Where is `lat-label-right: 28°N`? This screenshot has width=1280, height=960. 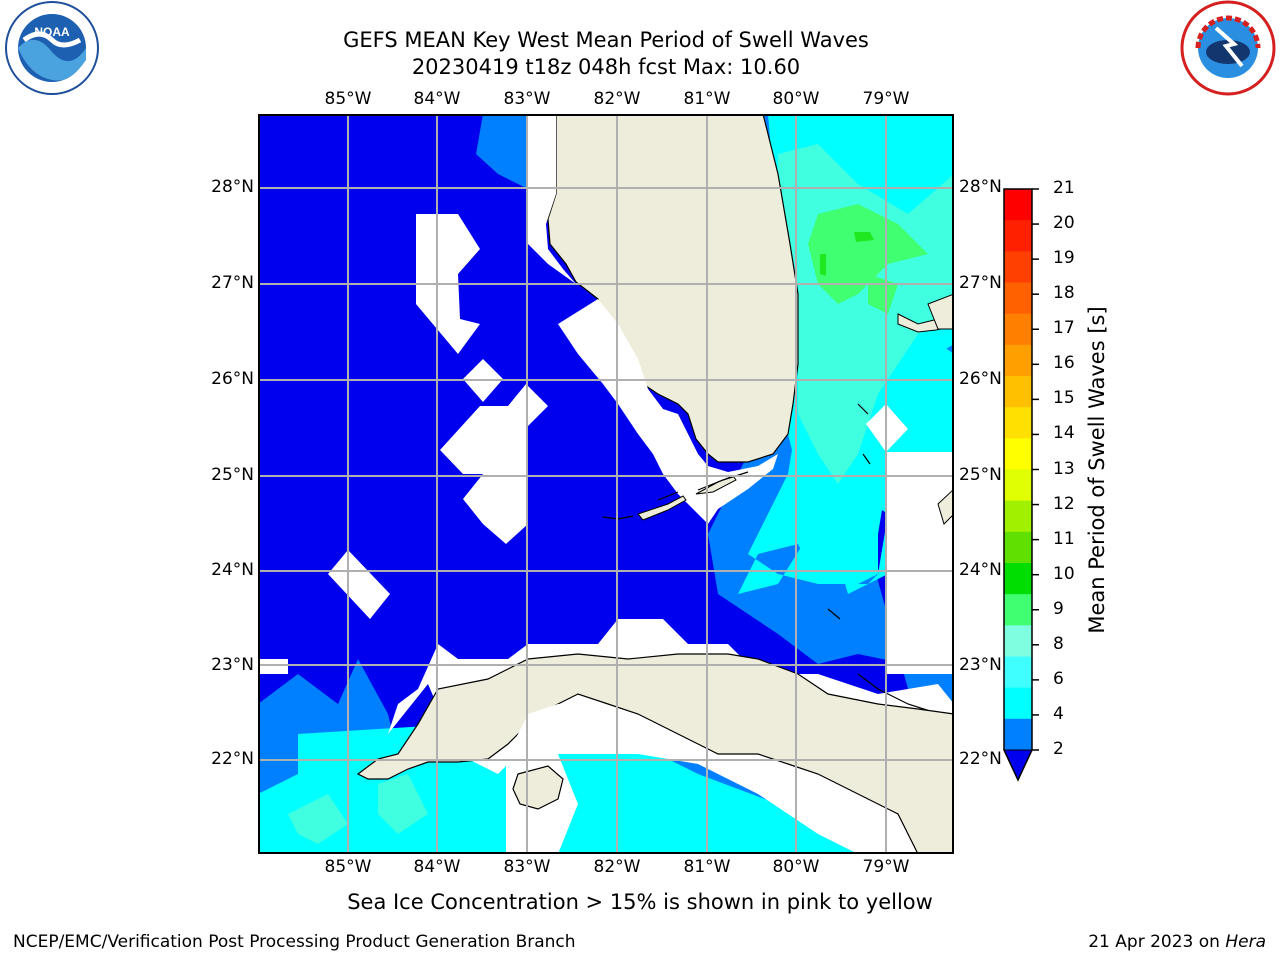 lat-label-right: 28°N is located at coordinates (980, 187).